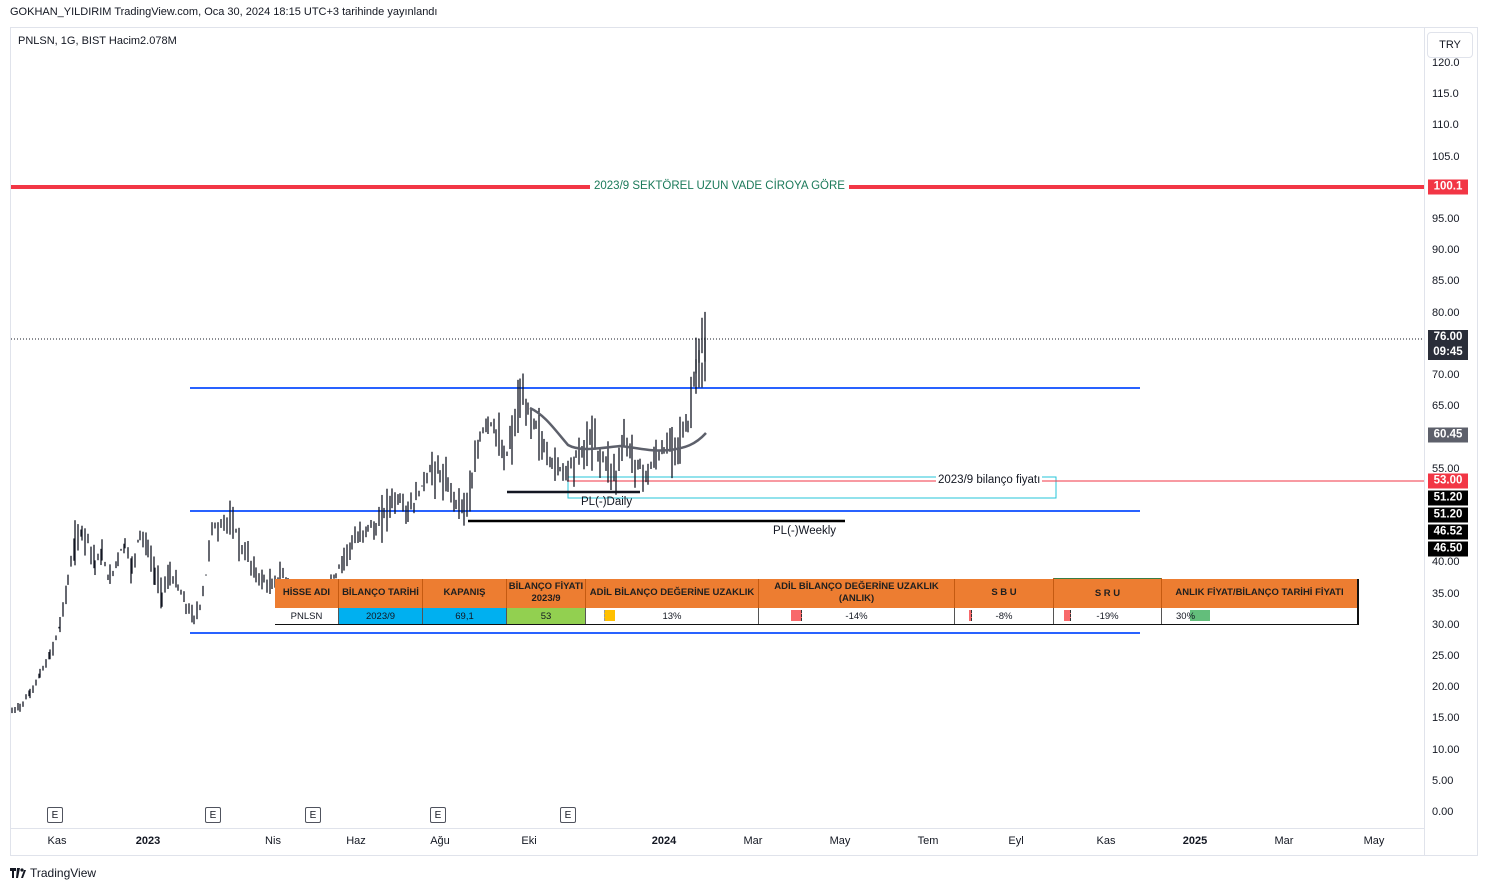 The image size is (1488, 891). I want to click on price-tick: 95.00, so click(1446, 219).